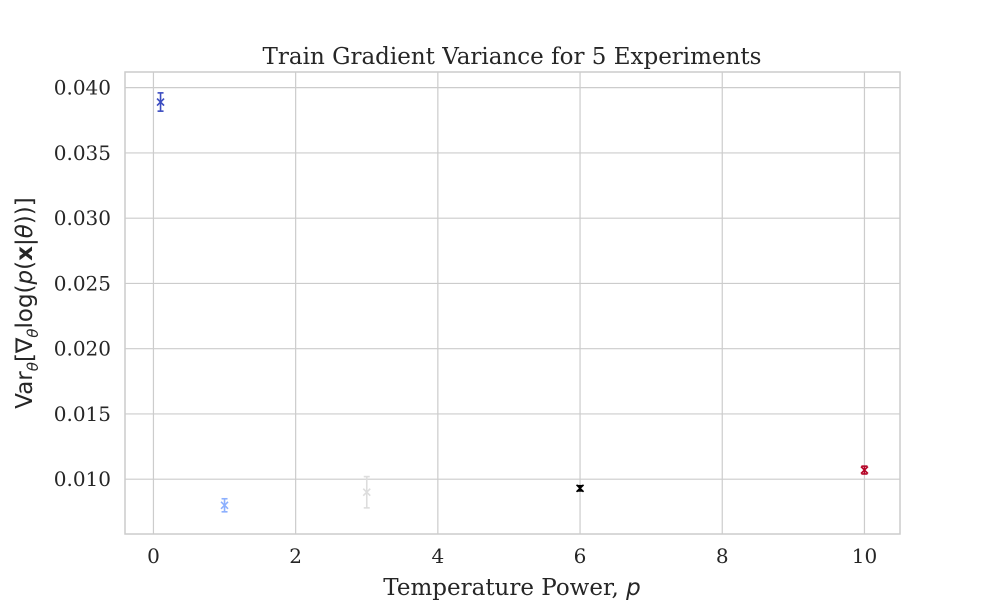  Describe the element at coordinates (82, 218) in the screenshot. I see `y-tick-label-4: 0.030` at that location.